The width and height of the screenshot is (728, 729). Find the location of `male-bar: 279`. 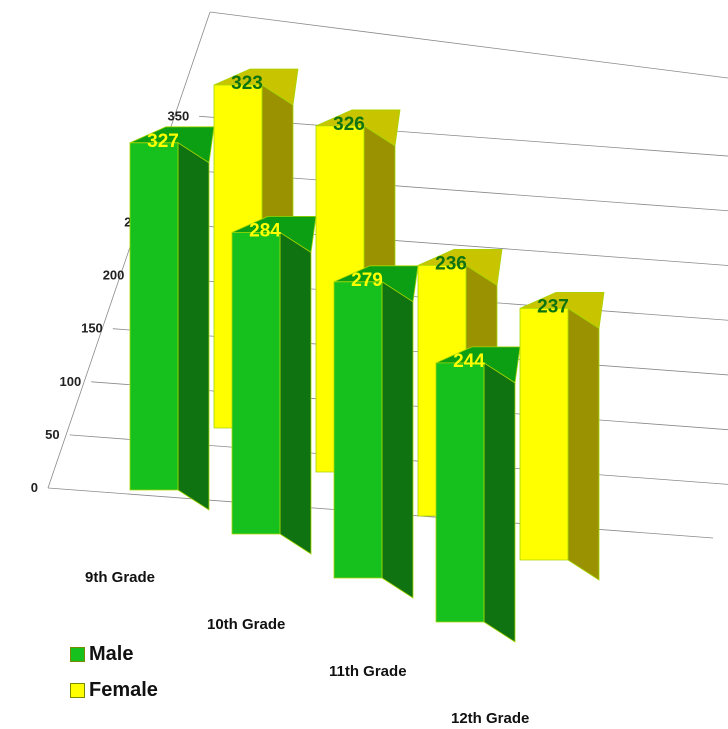

male-bar: 279 is located at coordinates (376, 432).